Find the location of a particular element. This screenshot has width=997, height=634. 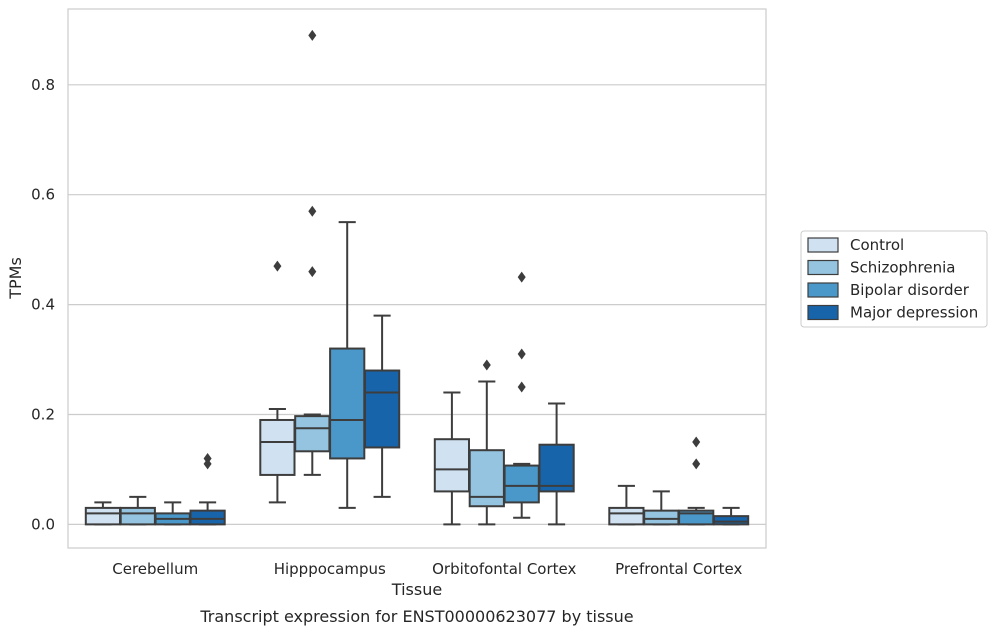

y-tick-label: 0.2 is located at coordinates (43, 414).